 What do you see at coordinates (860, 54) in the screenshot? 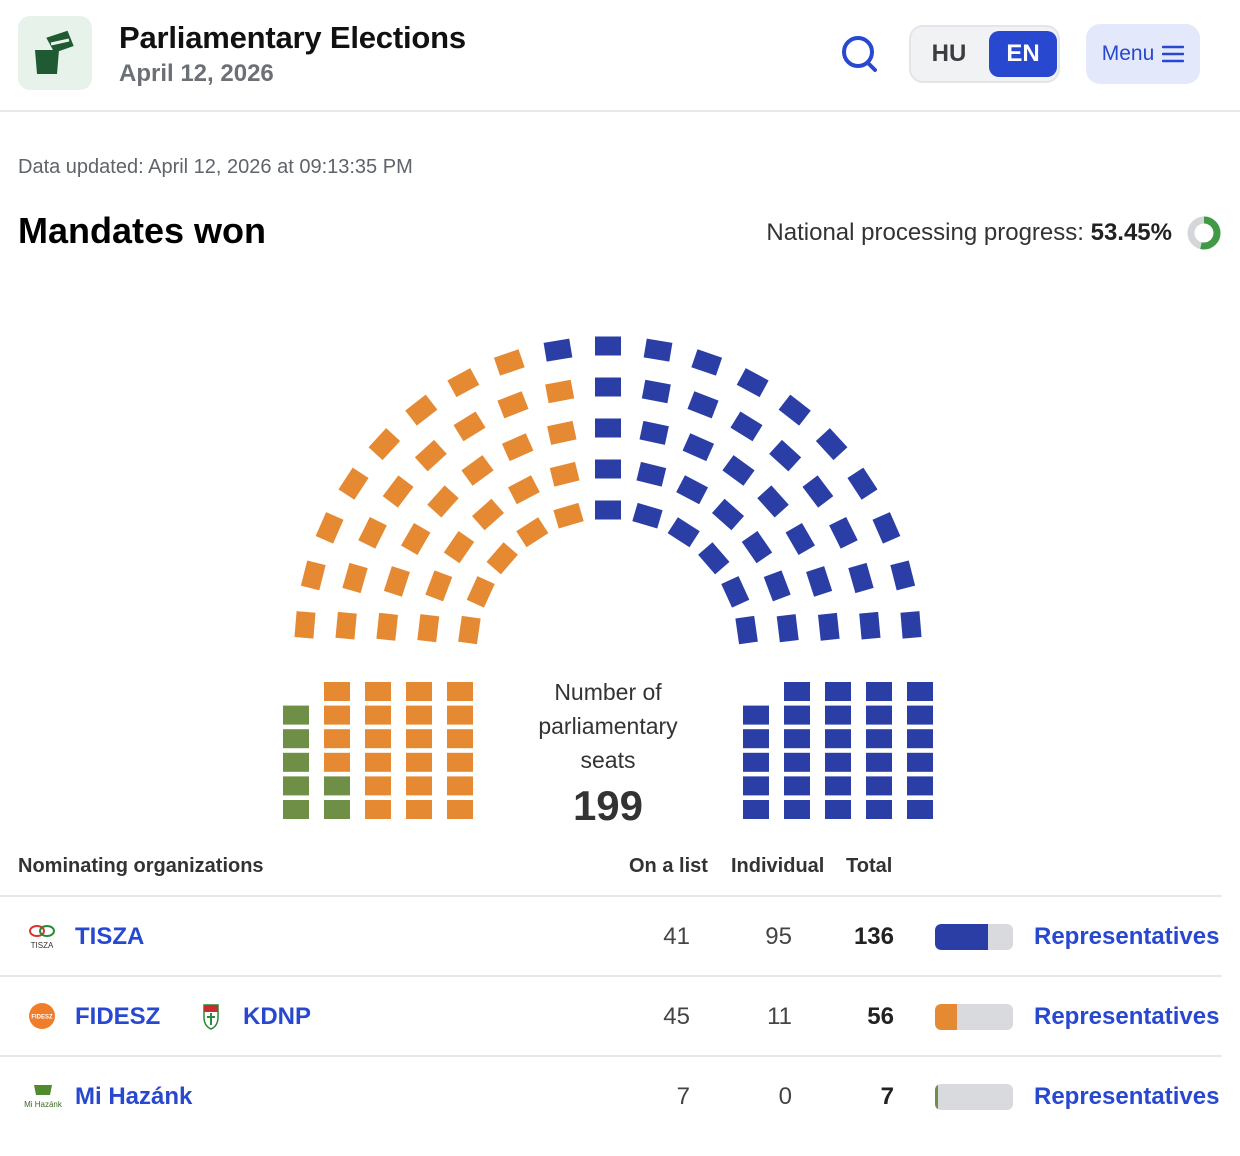
I see `search-icon` at bounding box center [860, 54].